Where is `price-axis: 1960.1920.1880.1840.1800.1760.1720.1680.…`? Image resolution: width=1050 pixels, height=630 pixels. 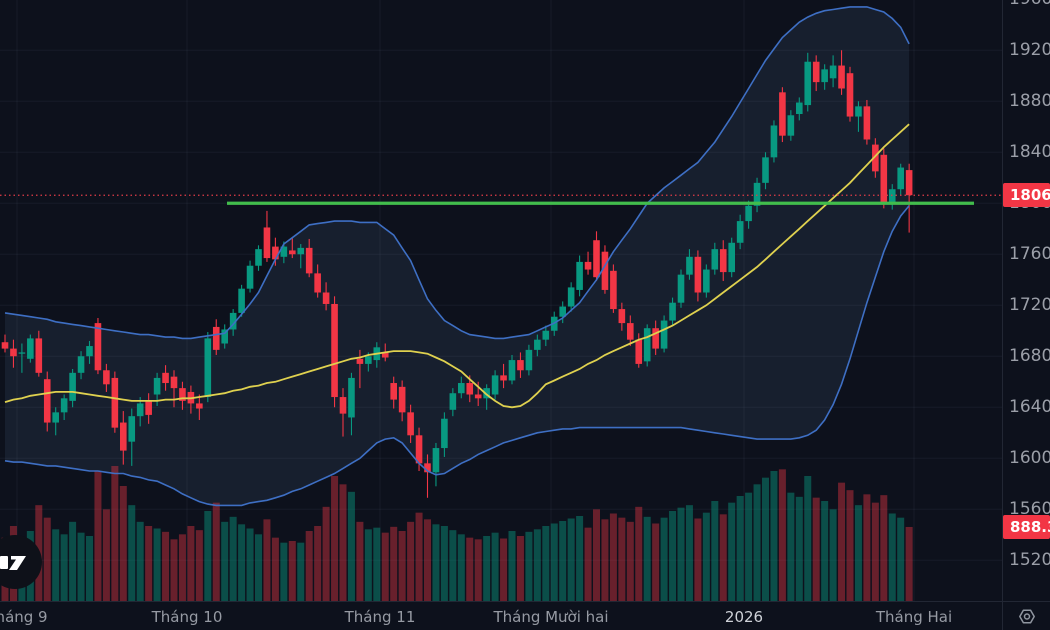 price-axis: 1960.1920.1880.1840.1800.1760.1720.1680.… is located at coordinates (1026, 300).